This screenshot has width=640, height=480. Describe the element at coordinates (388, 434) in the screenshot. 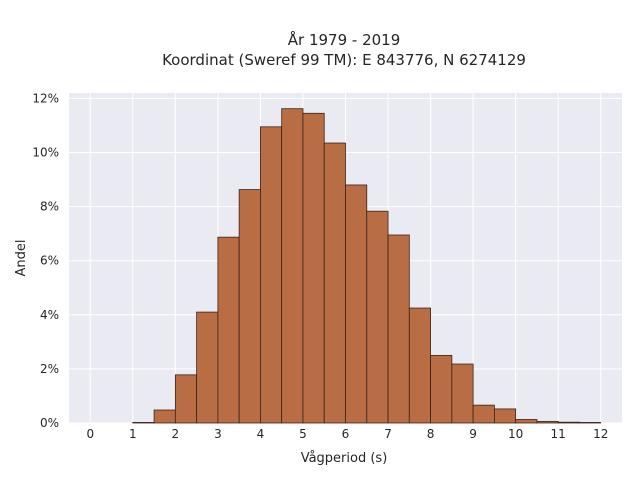

I see `x-tick-label: 7` at that location.